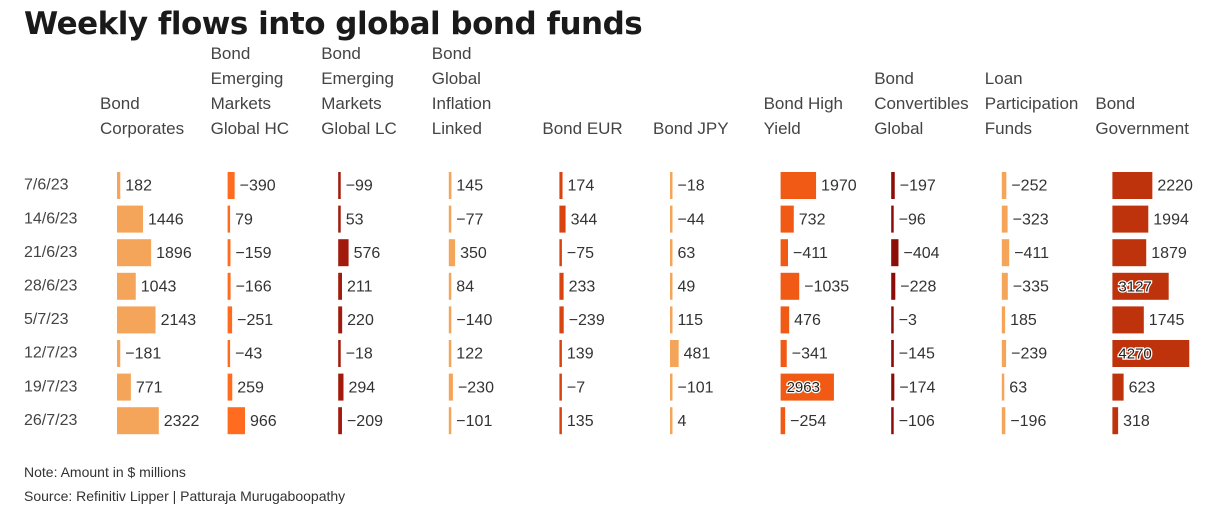 Image resolution: width=1213 pixels, height=516 pixels. Describe the element at coordinates (253, 253) in the screenshot. I see `flow-value-label: −159` at that location.